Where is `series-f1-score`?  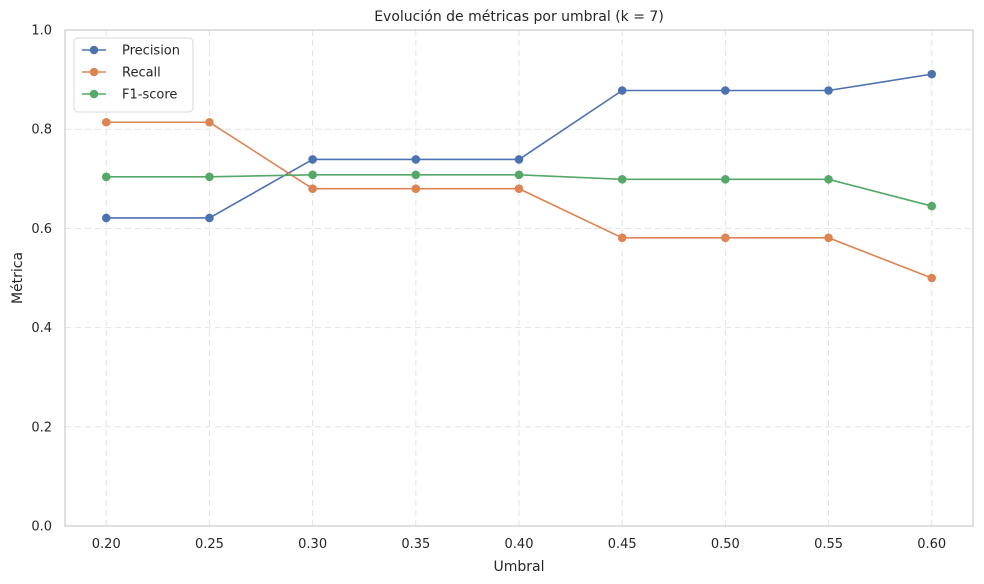 series-f1-score is located at coordinates (519, 190).